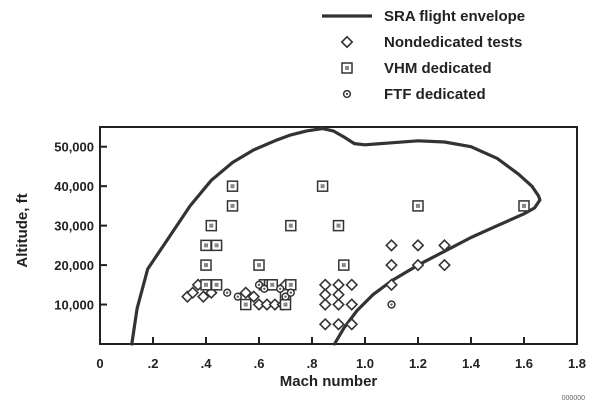 This screenshot has width=597, height=408. I want to click on y-tick-label: 40,000, so click(74, 186).